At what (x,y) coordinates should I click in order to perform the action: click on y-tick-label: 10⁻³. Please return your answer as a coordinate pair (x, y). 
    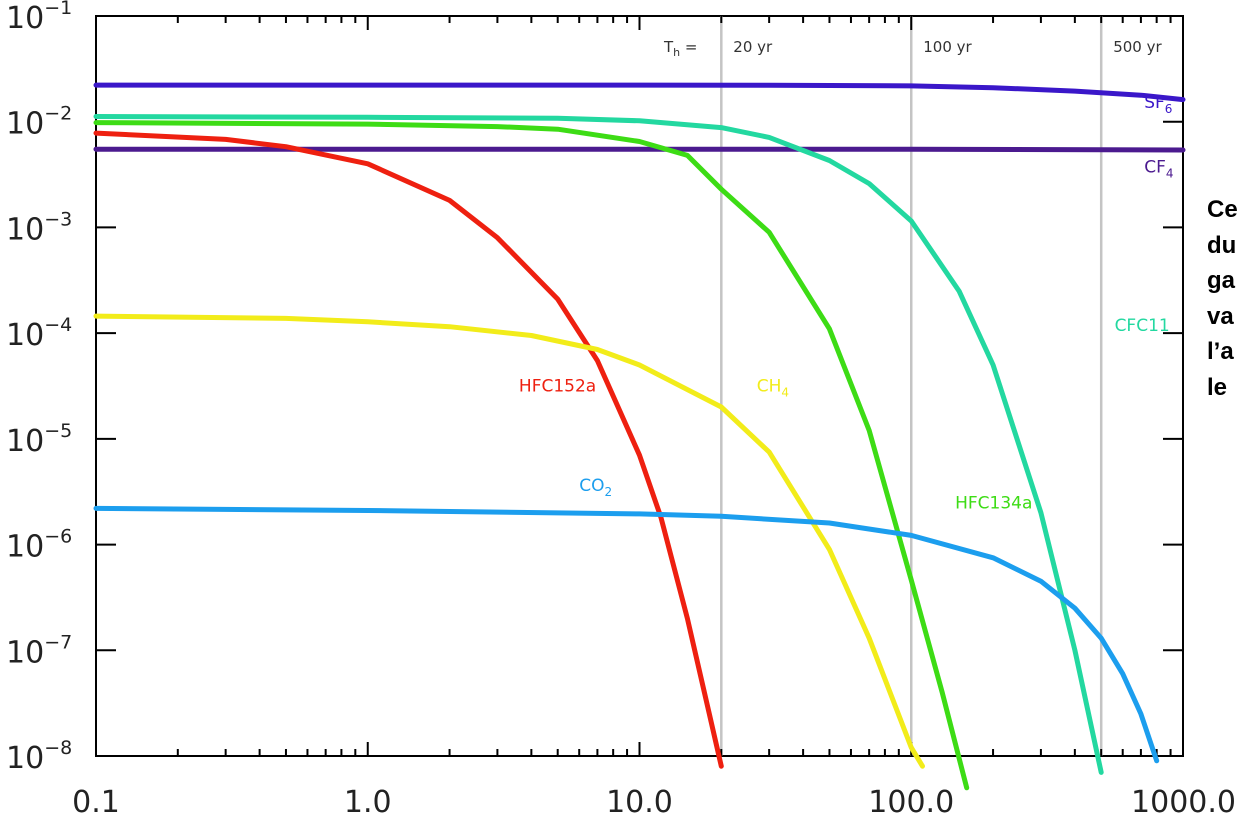
    Looking at the image, I should click on (39, 227).